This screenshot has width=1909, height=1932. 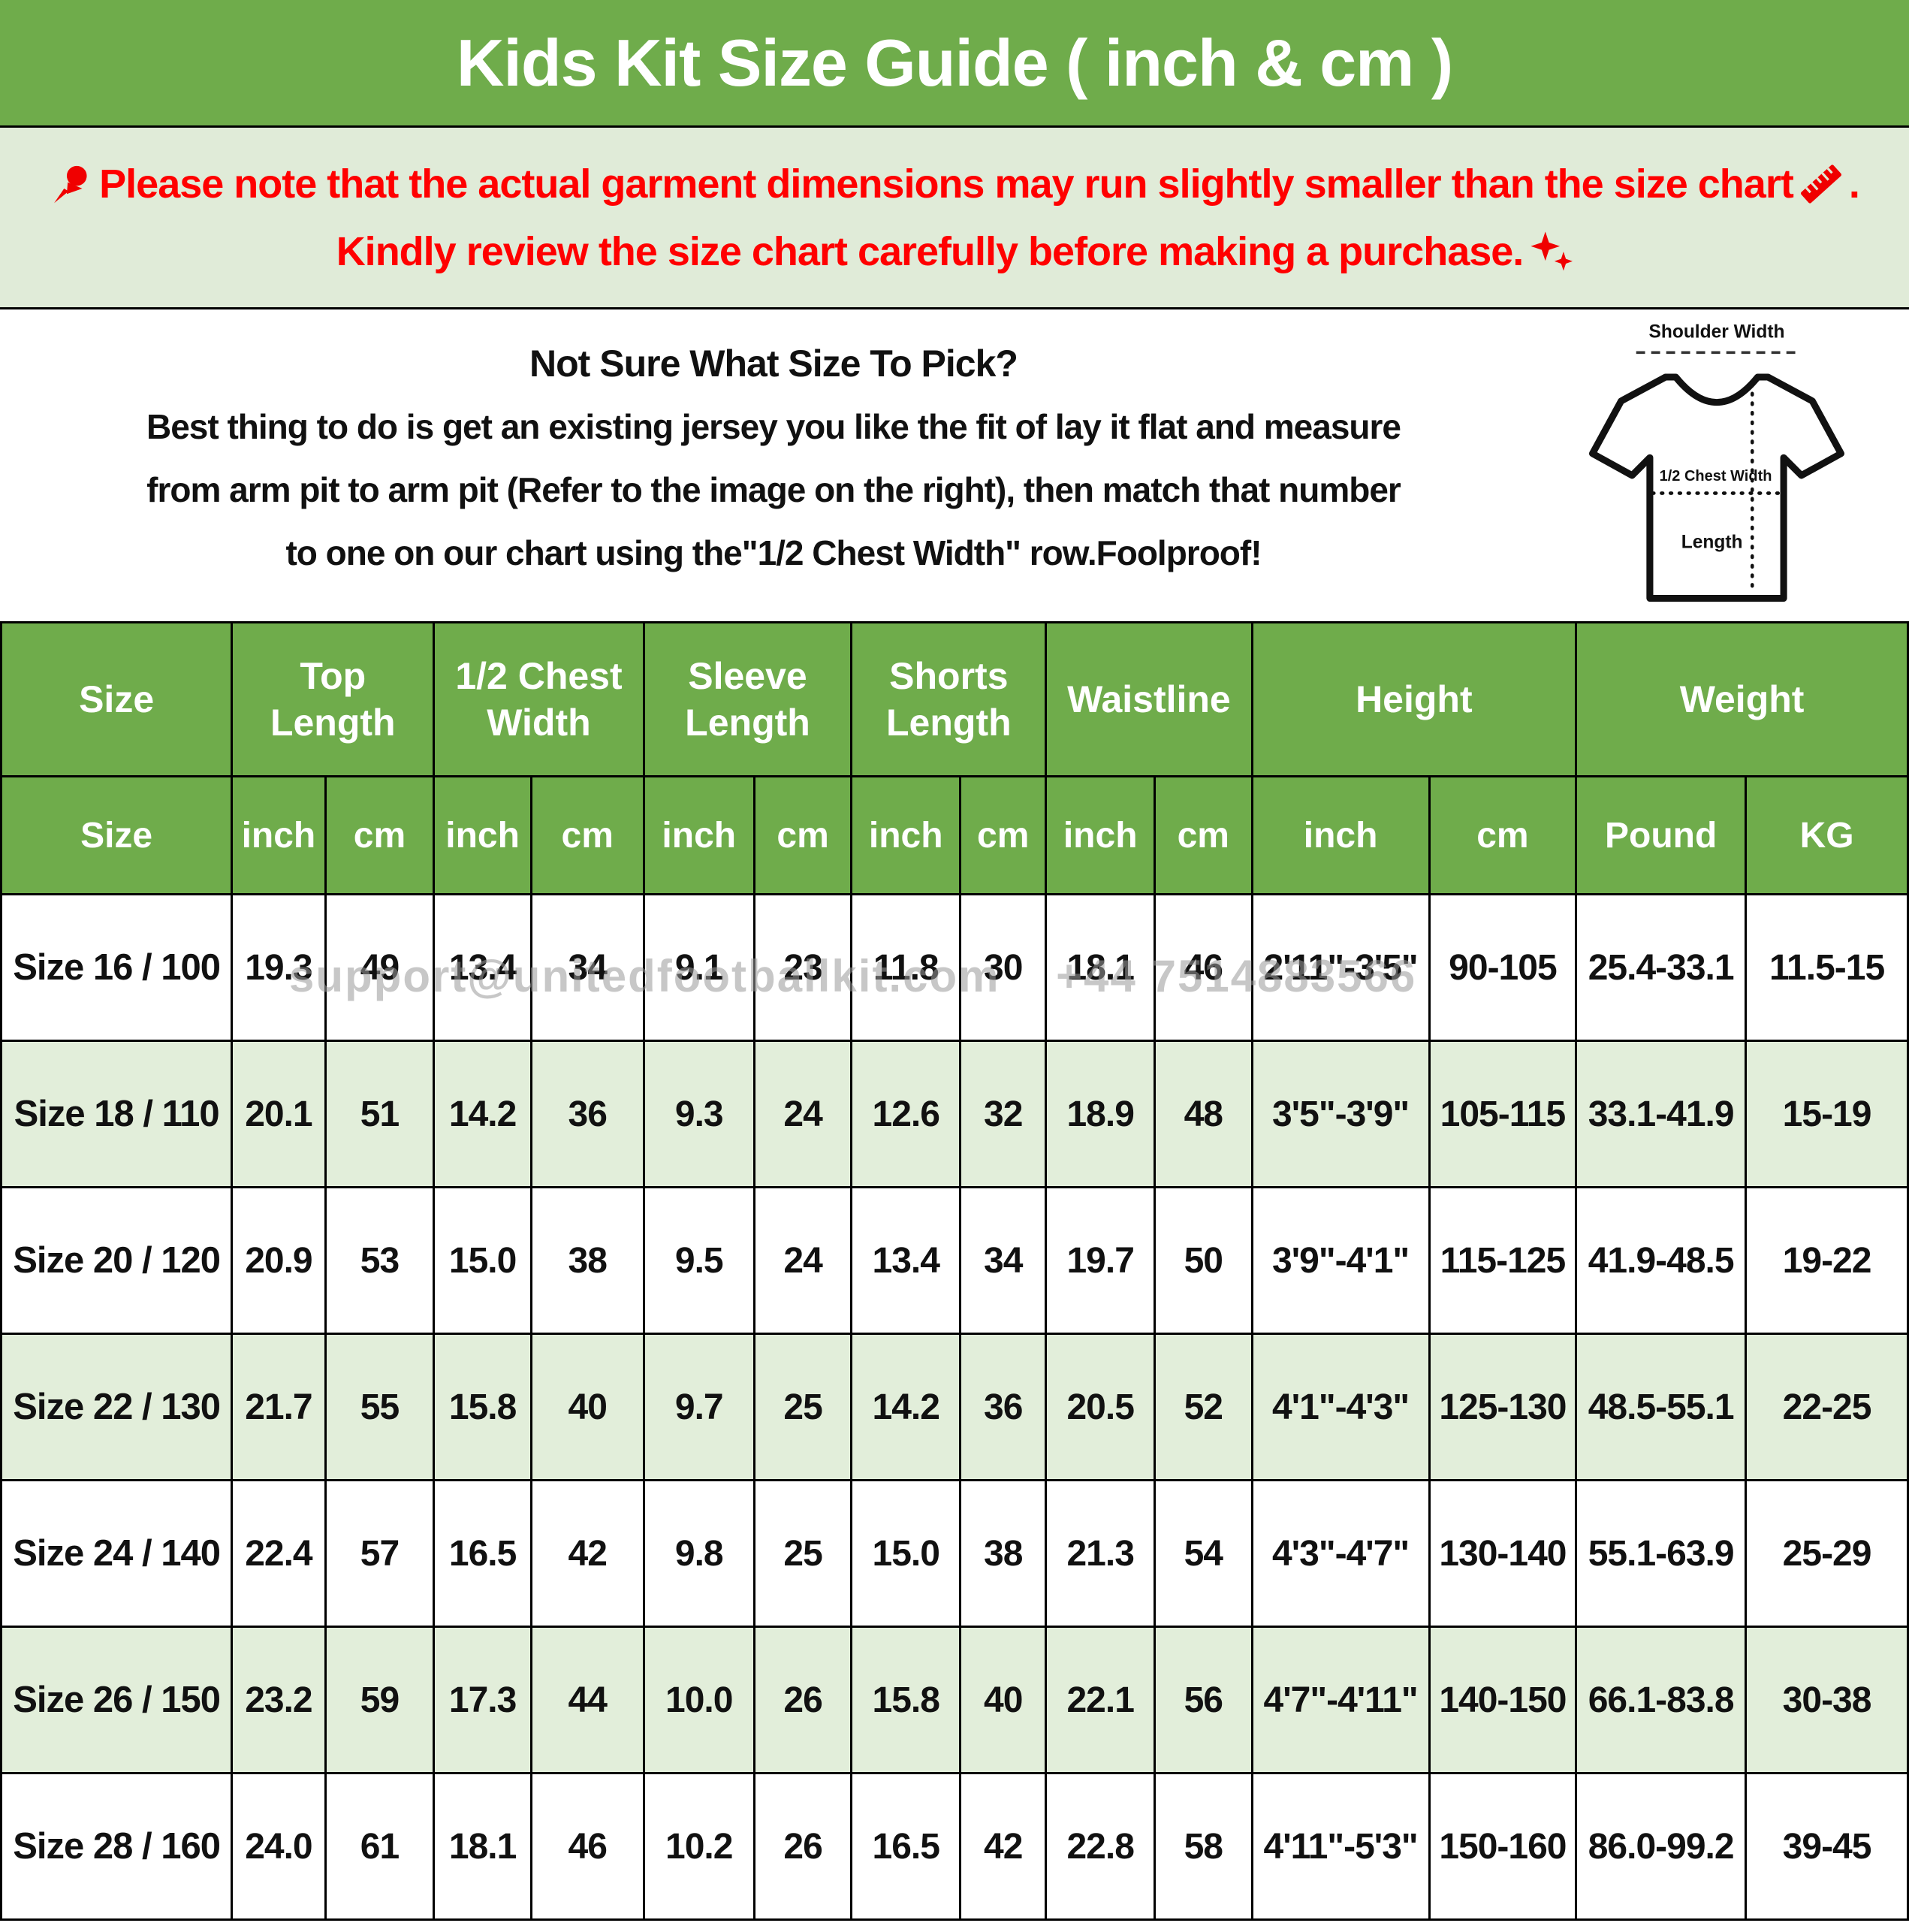 I want to click on value-cell: 90-105, so click(x=1503, y=967).